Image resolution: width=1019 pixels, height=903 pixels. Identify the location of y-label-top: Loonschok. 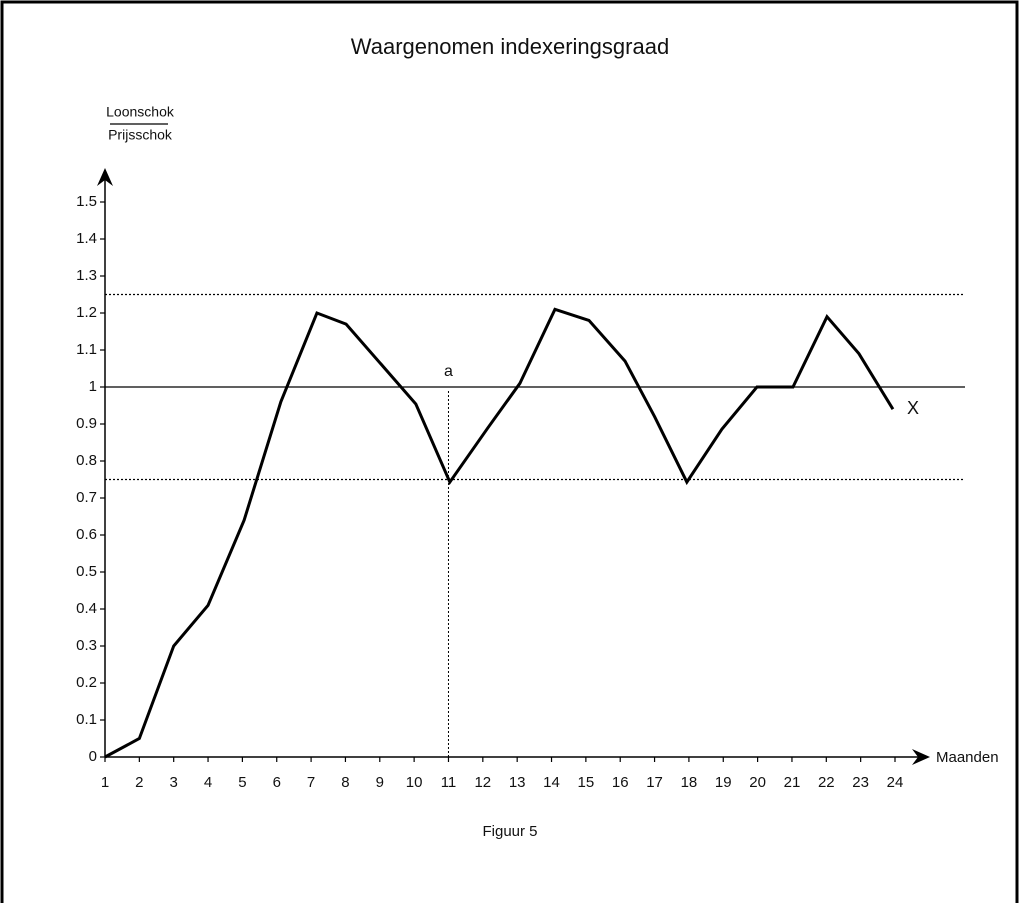
(140, 112).